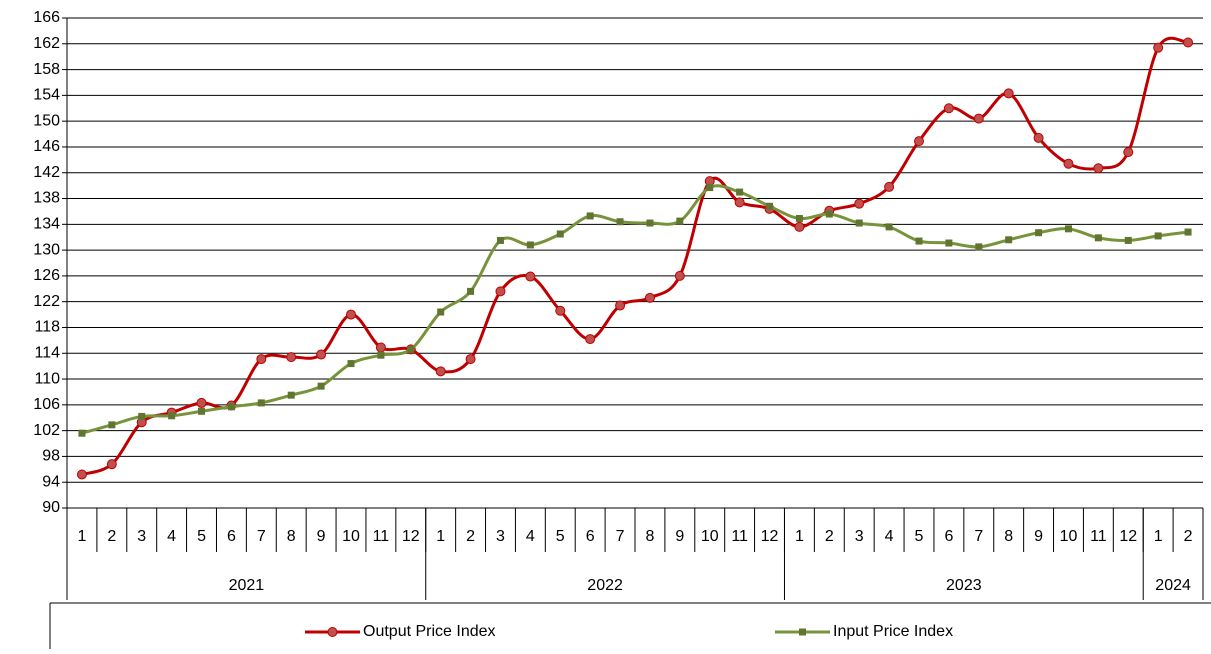 Image resolution: width=1211 pixels, height=654 pixels. I want to click on y-tick-label: 106, so click(46, 404).